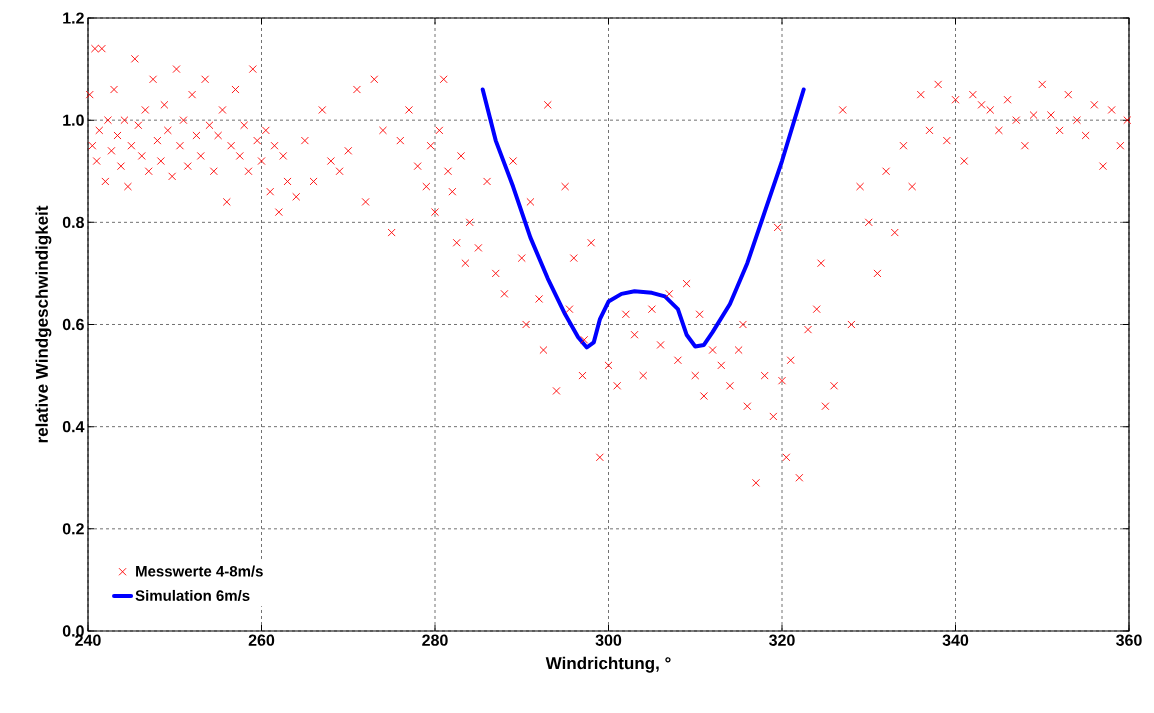  What do you see at coordinates (73, 222) in the screenshot?
I see `y-tick-label: 0.8` at bounding box center [73, 222].